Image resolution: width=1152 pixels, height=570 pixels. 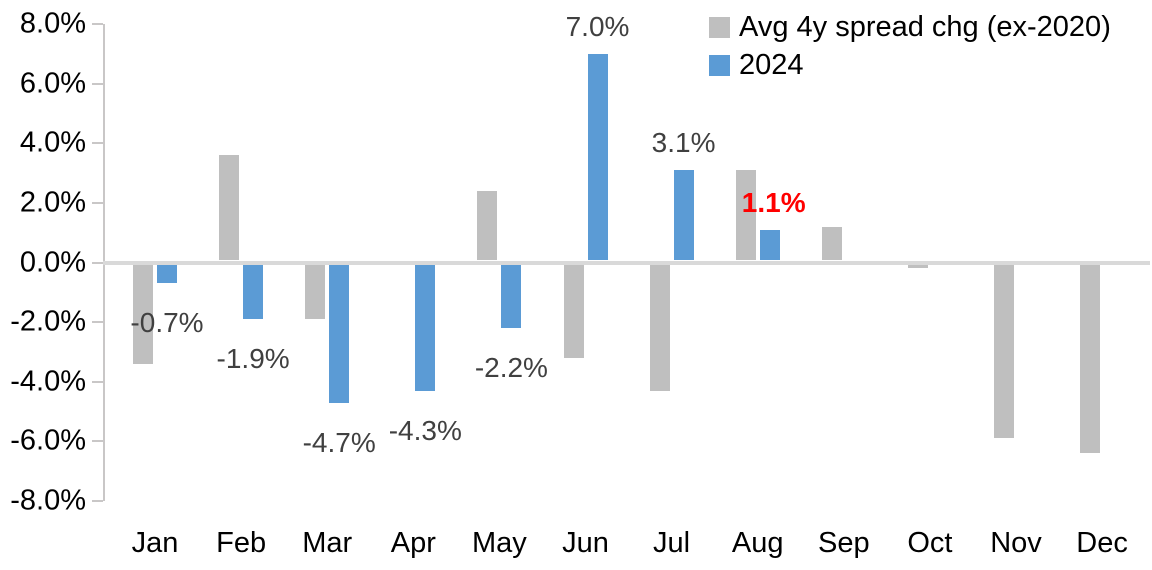 What do you see at coordinates (327, 543) in the screenshot?
I see `x-axis-label-mar: Mar` at bounding box center [327, 543].